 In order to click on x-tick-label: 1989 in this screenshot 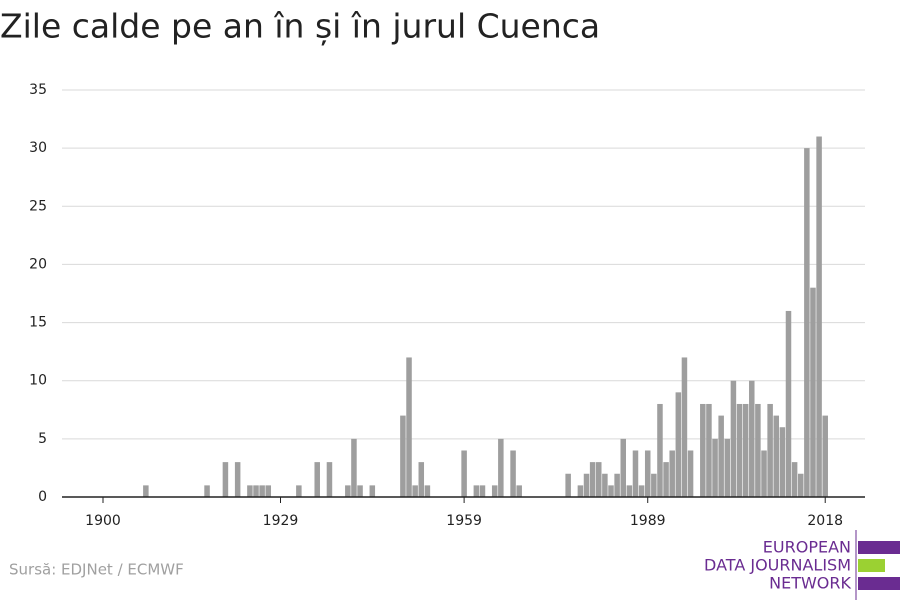, I will do `click(648, 521)`.